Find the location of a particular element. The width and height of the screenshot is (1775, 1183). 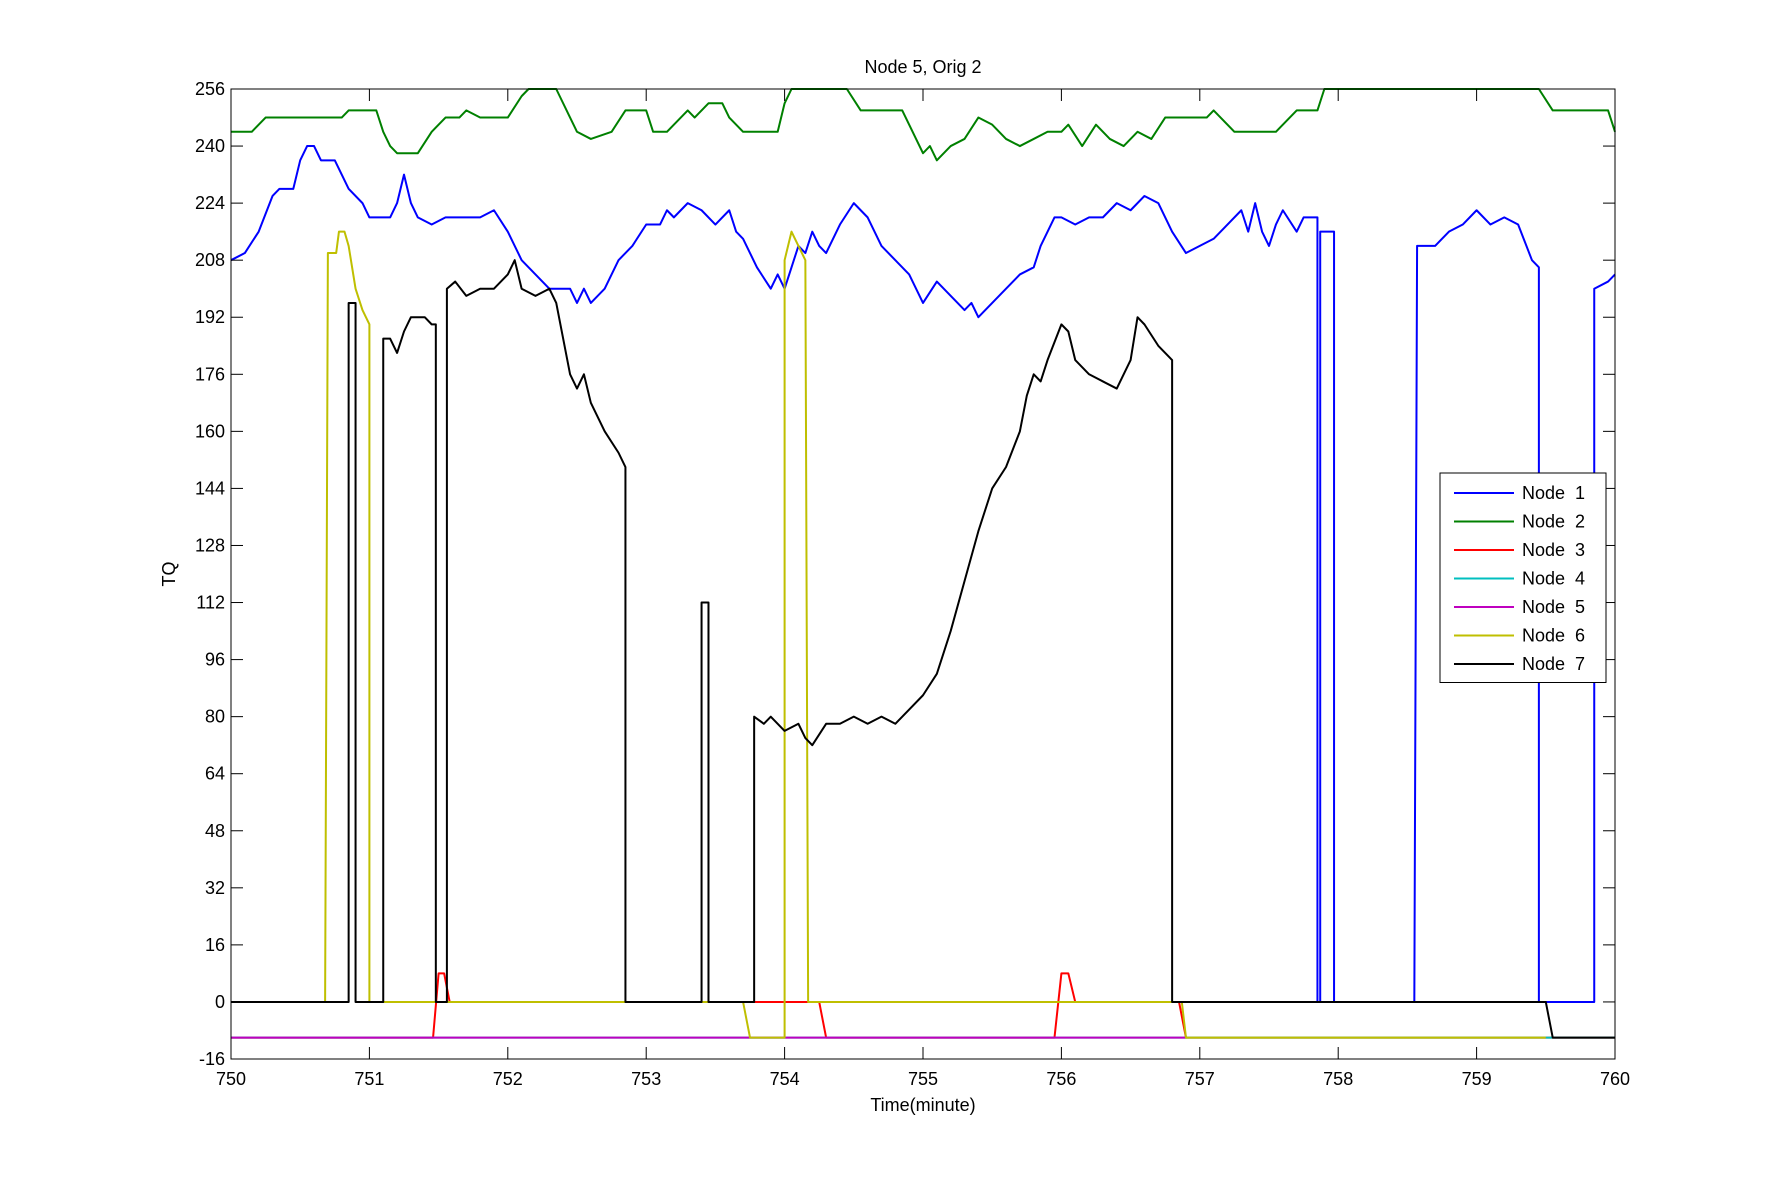

x-tick-label: 755 is located at coordinates (923, 1079).